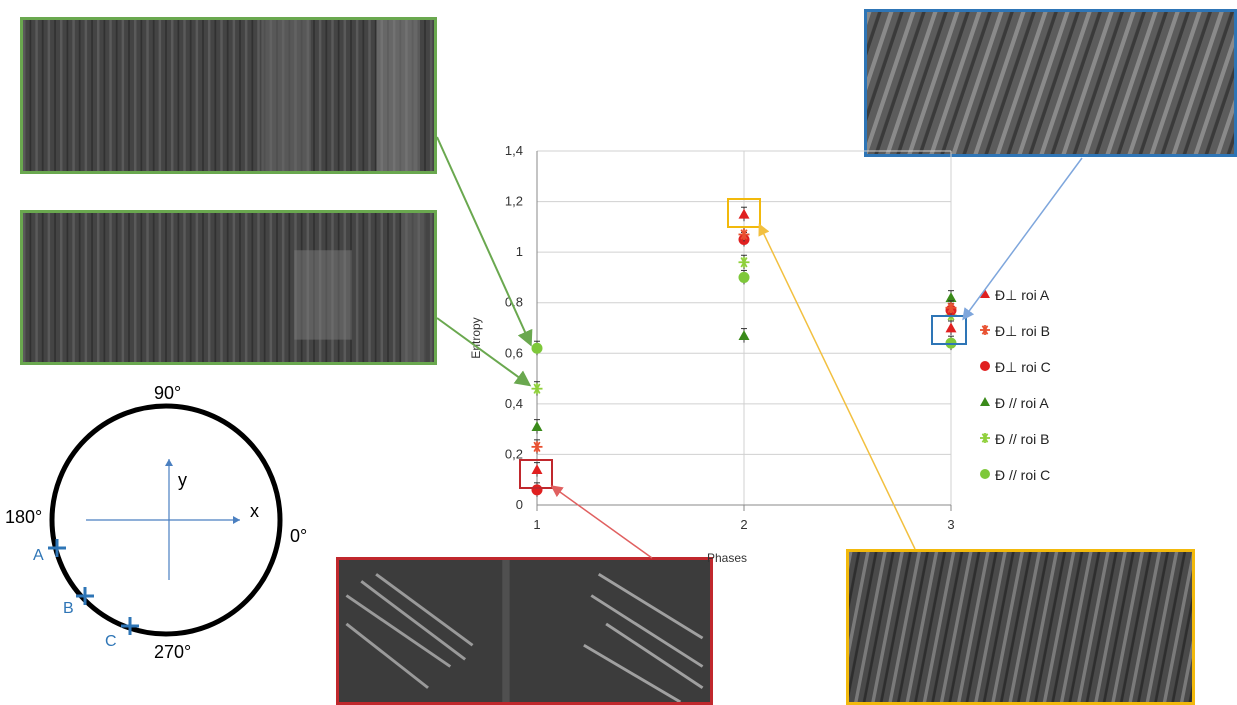  I want to click on arrow-yellow, so click(837, 386).